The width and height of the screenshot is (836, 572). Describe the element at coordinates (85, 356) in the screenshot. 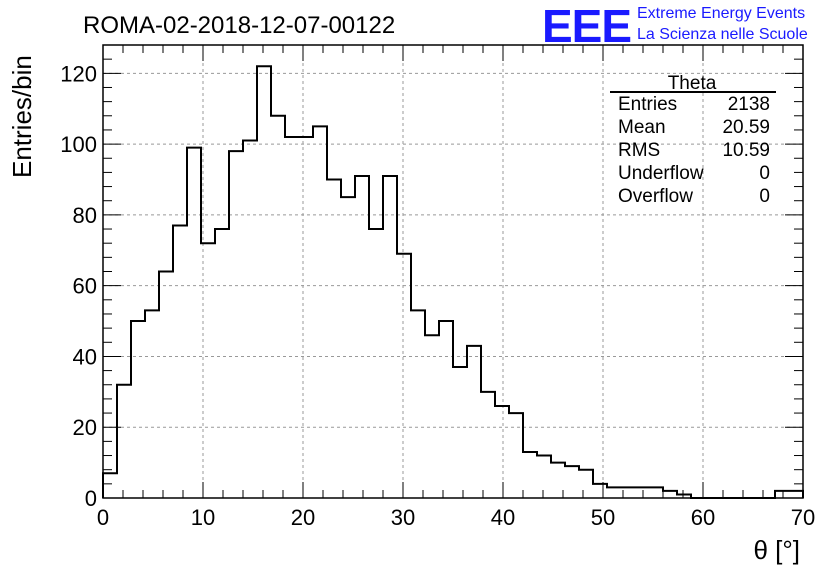

I see `y-tick-label: 40` at that location.